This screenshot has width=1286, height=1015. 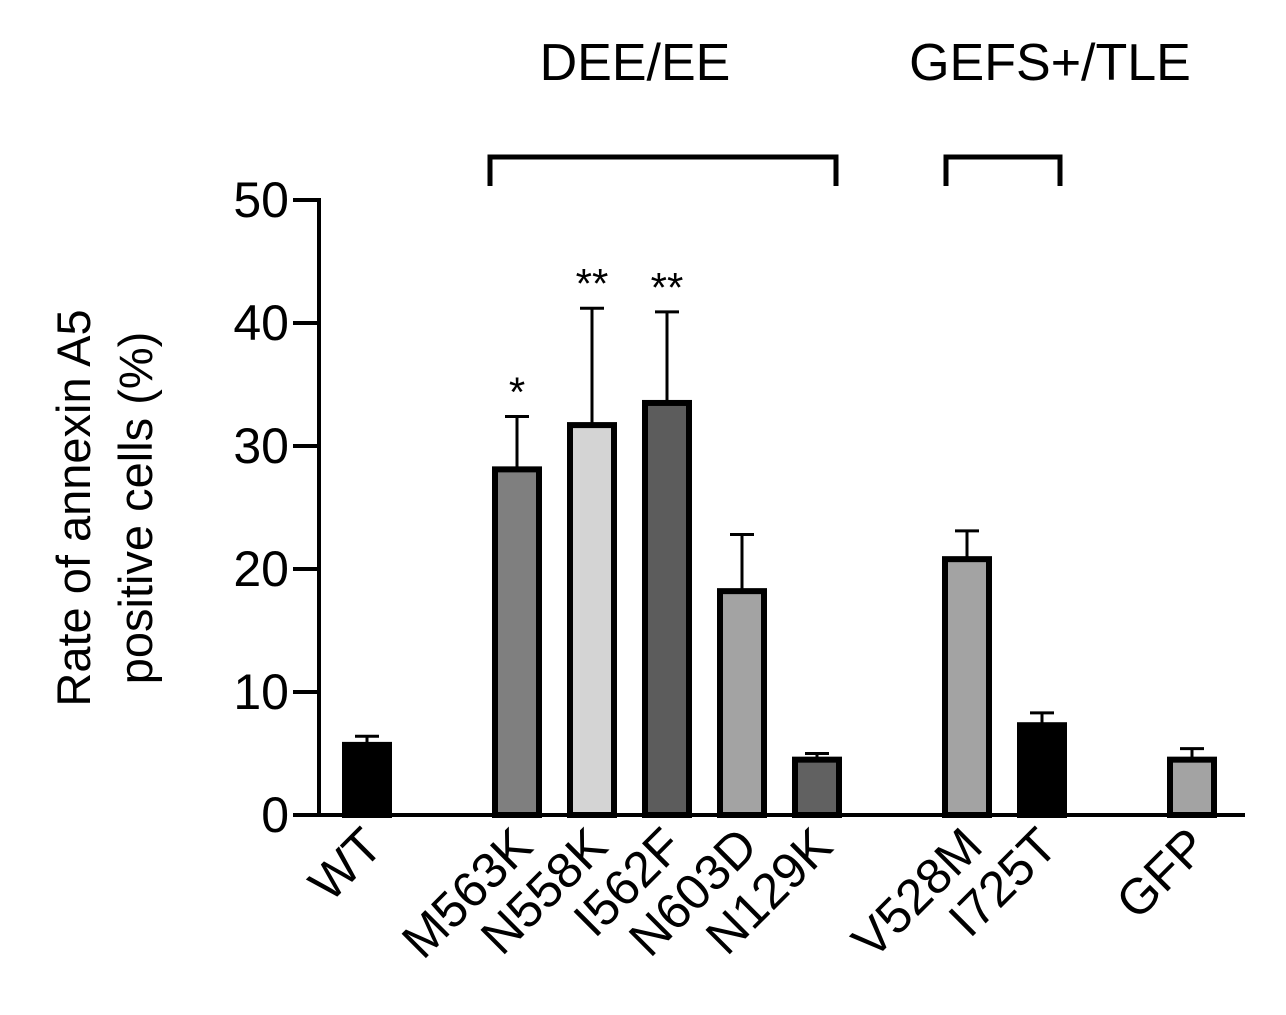 I want to click on bar-n558k, so click(x=592, y=620).